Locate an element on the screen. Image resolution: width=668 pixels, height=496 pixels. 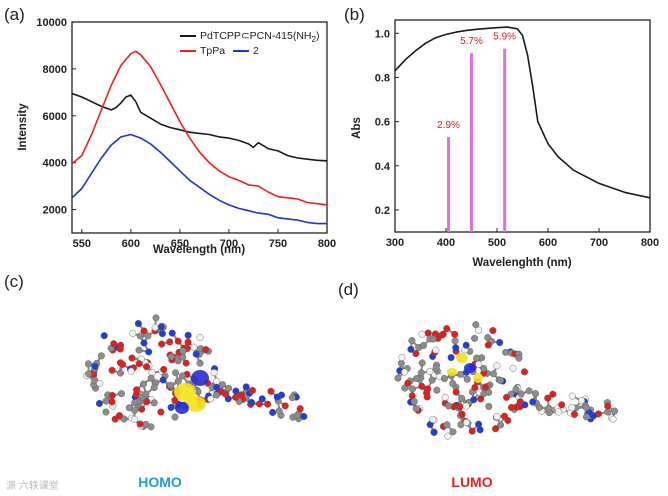
x-tick-label: 700 is located at coordinates (599, 243).